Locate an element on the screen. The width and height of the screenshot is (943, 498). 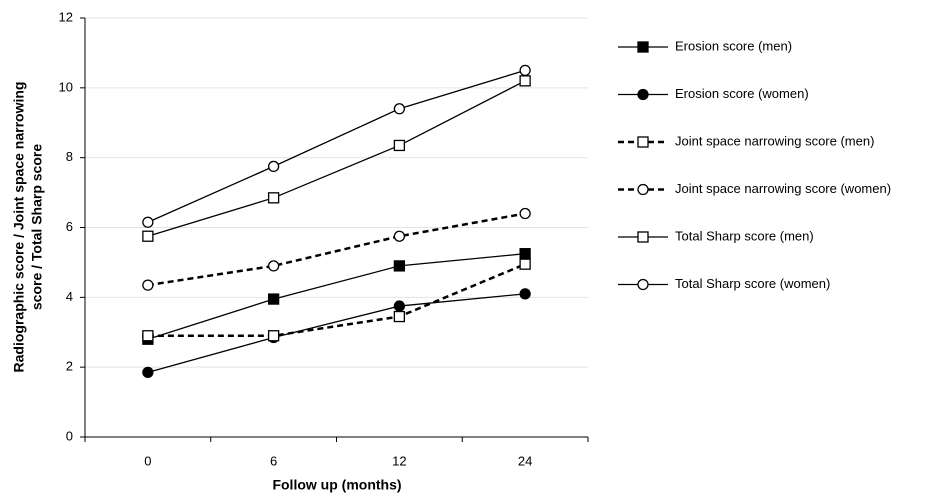
legend-label: Joint space narrowing score (women) is located at coordinates (783, 188).